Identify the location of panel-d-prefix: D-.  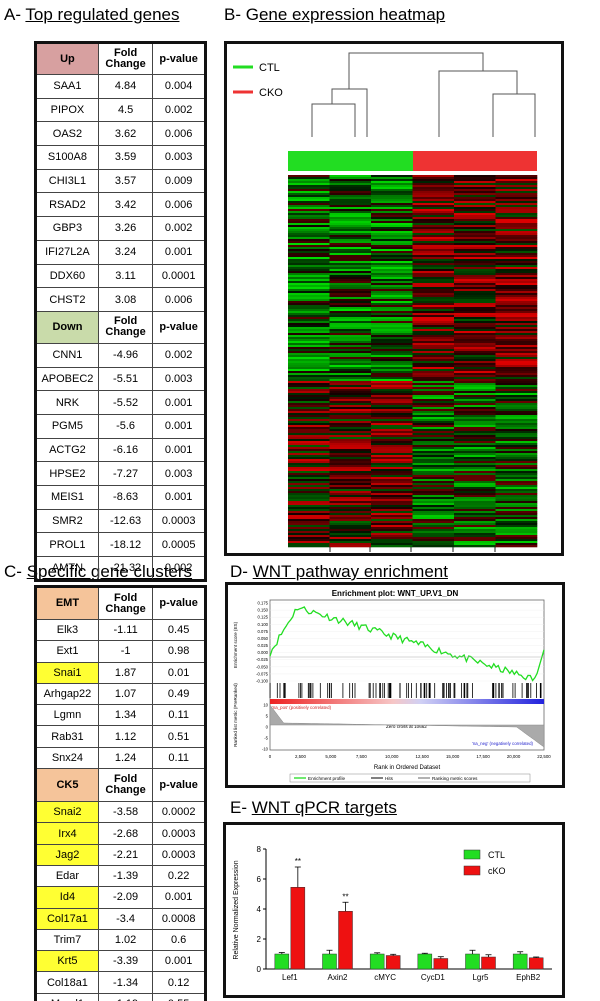
(239, 571).